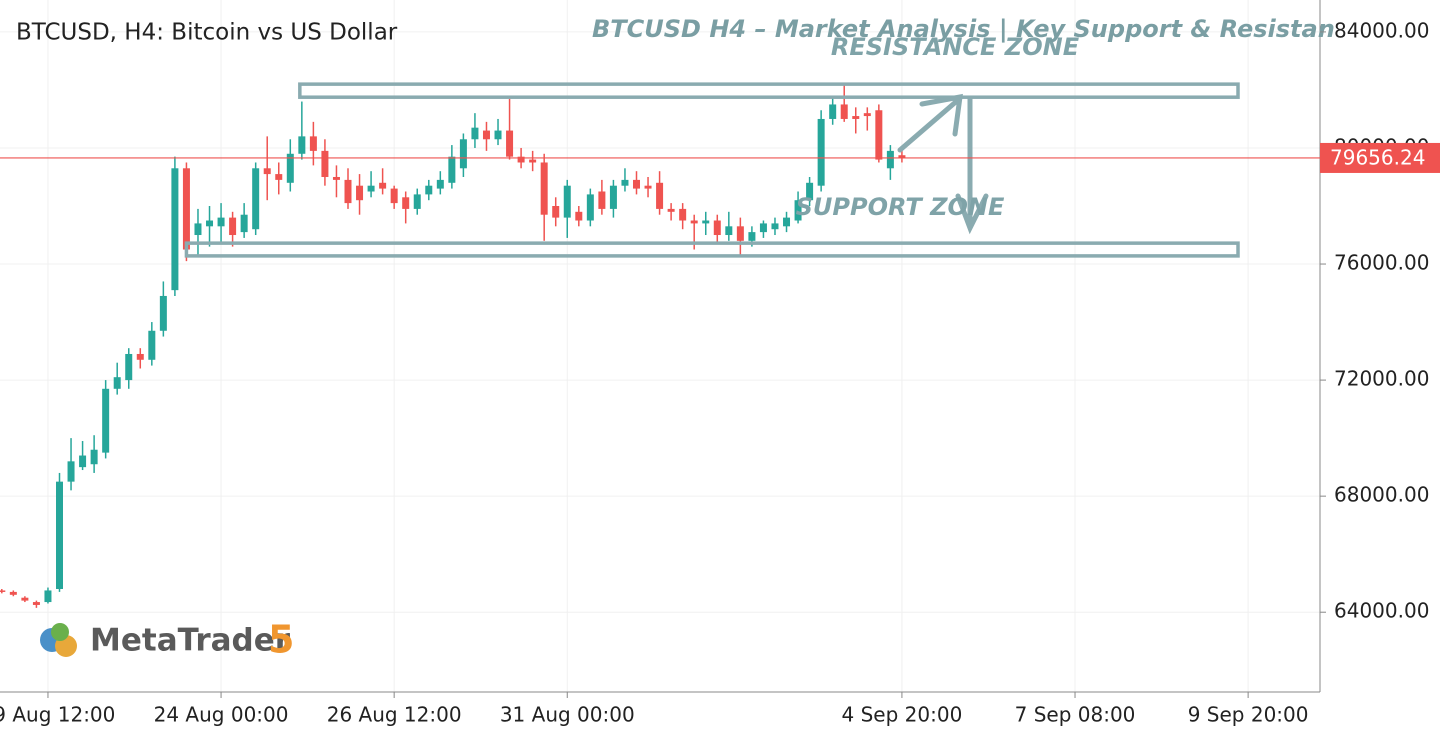 This screenshot has height=740, width=1442. Describe the element at coordinates (900, 207) in the screenshot. I see `zone-label: SUPPORT ZONE` at that location.